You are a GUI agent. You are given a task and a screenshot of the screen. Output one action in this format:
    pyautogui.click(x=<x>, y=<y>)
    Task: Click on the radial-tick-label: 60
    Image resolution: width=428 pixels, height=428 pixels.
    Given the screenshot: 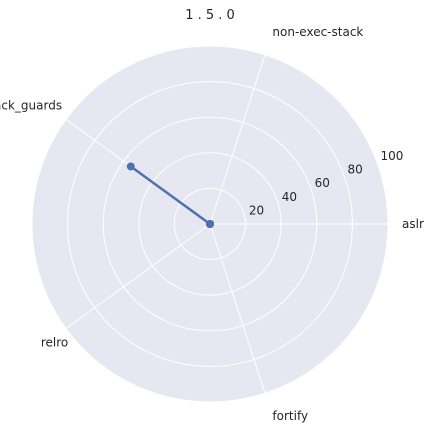 What is the action you would take?
    pyautogui.click(x=322, y=183)
    